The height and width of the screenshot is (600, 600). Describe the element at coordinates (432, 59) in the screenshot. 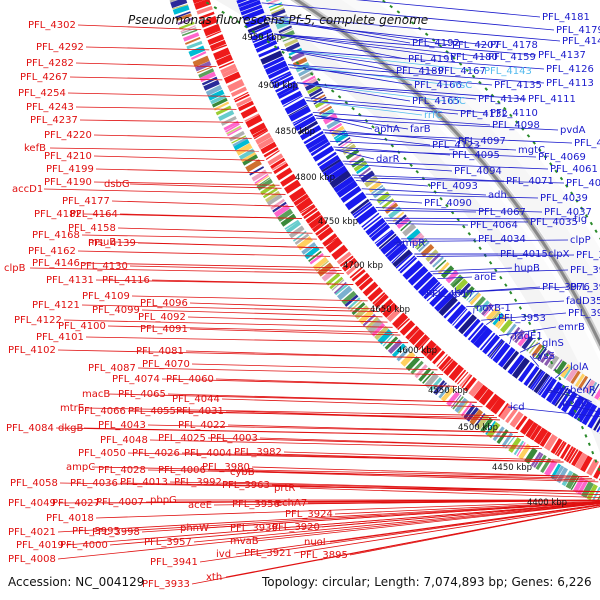

I see `gene-label-forward: PFL_4191` at that location.